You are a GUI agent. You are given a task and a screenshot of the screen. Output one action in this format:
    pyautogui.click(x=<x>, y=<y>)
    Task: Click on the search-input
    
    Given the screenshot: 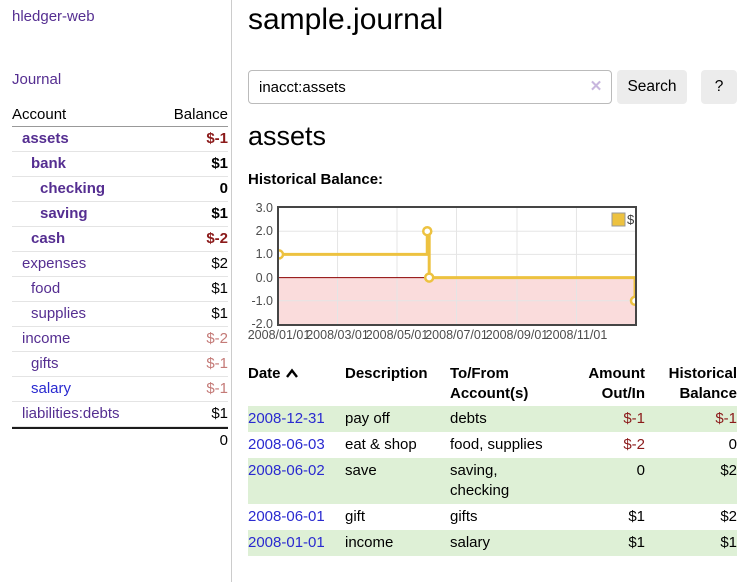 What is the action you would take?
    pyautogui.click(x=430, y=87)
    